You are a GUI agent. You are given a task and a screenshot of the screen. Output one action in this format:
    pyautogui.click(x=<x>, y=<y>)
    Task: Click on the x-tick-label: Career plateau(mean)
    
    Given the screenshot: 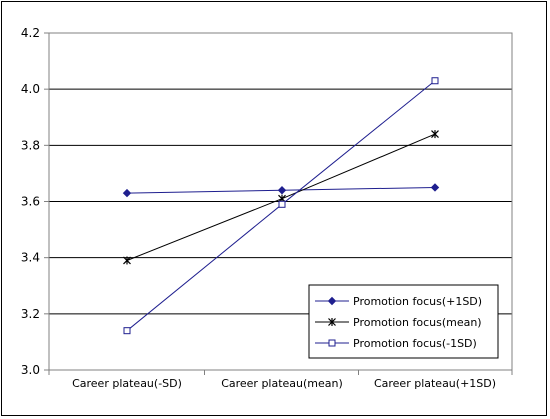 What is the action you would take?
    pyautogui.click(x=282, y=383)
    